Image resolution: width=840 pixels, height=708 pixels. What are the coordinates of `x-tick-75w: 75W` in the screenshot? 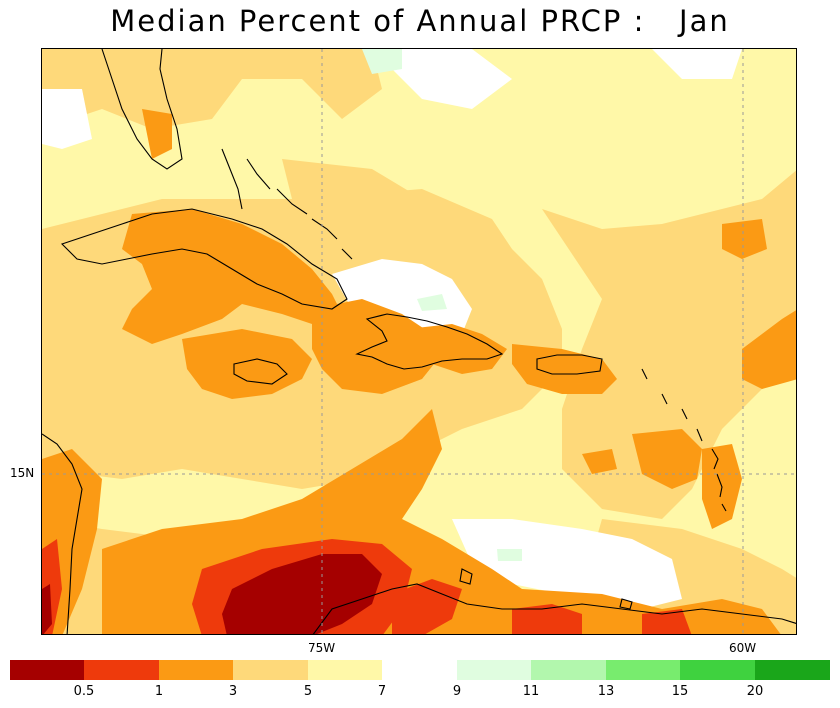 It's located at (322, 648).